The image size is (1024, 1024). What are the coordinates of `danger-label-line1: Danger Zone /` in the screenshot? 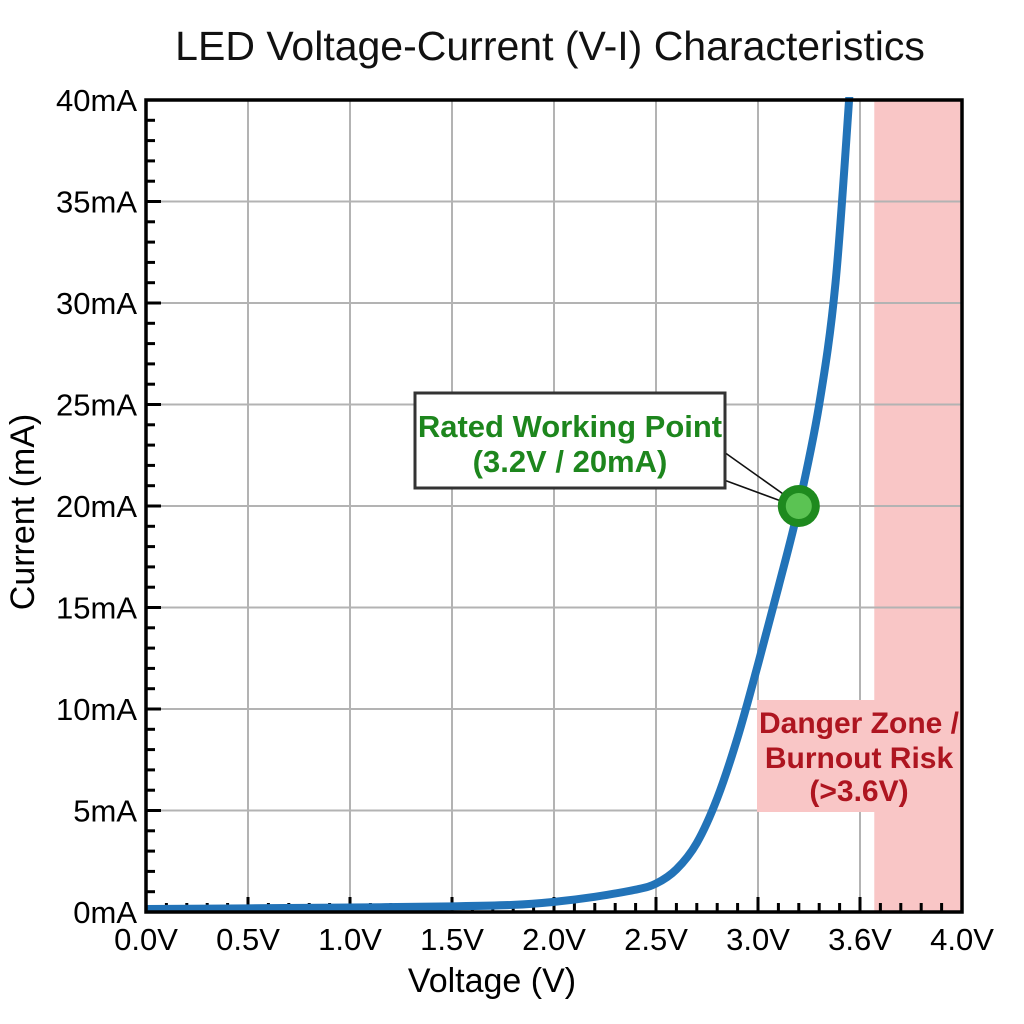 It's located at (859, 723).